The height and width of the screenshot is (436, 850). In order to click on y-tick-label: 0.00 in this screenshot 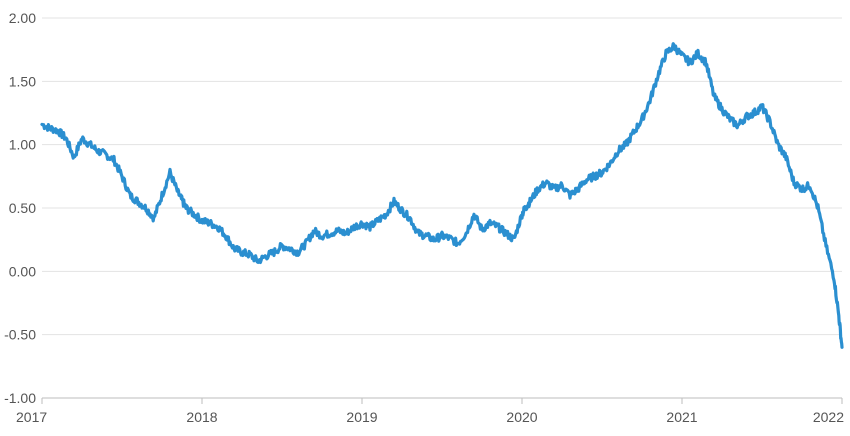, I will do `click(22, 271)`.